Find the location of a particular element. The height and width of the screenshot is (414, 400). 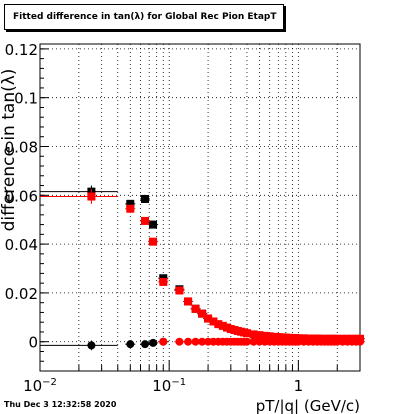

y-tick-label: 0.02 is located at coordinates (21, 294).